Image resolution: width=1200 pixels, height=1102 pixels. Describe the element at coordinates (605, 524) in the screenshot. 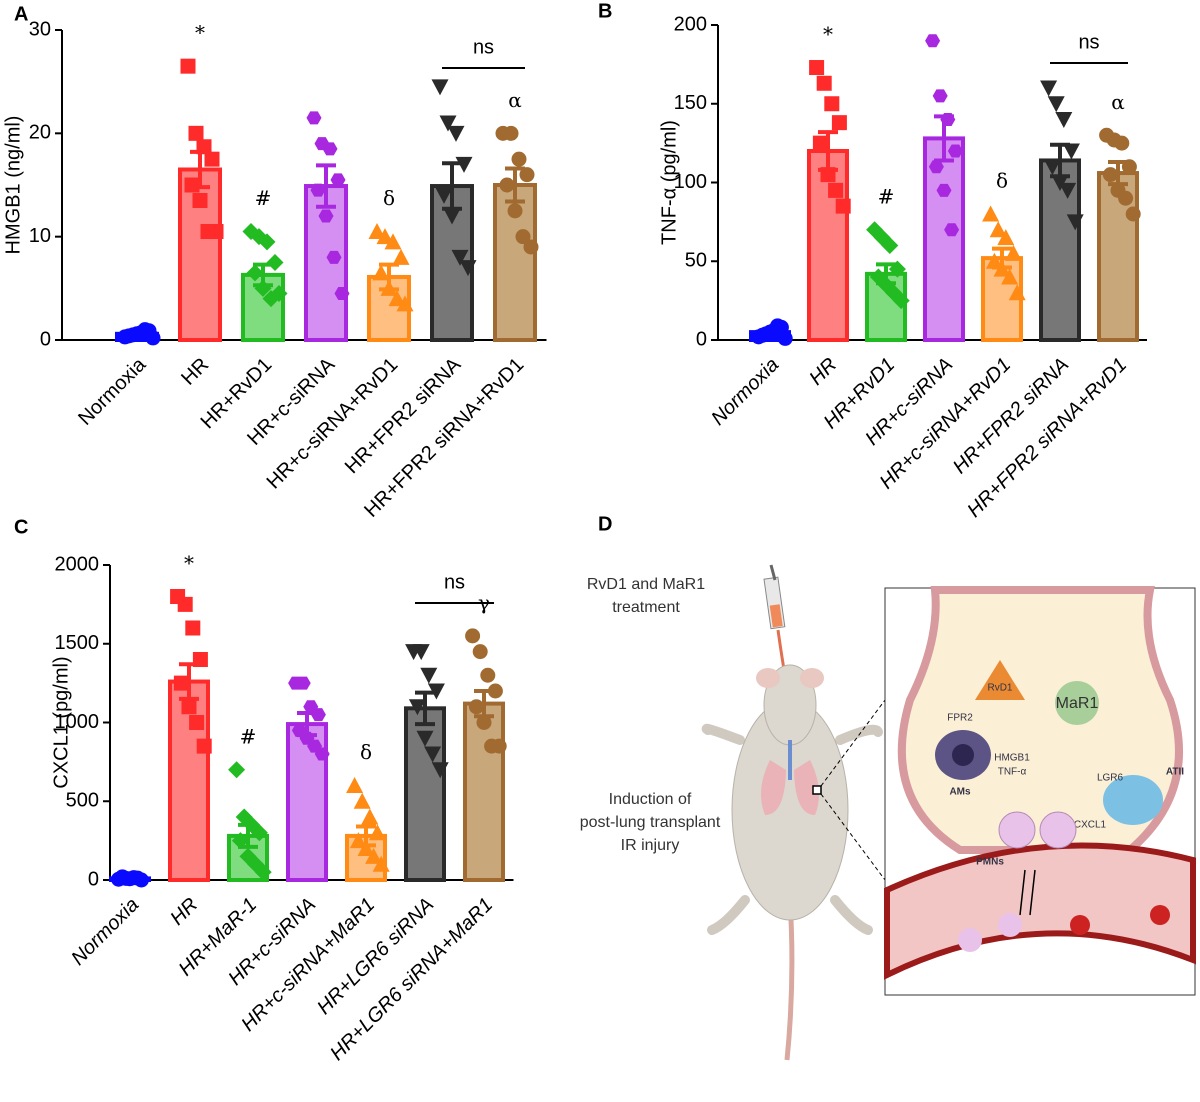

I see `panel-label: D` at that location.